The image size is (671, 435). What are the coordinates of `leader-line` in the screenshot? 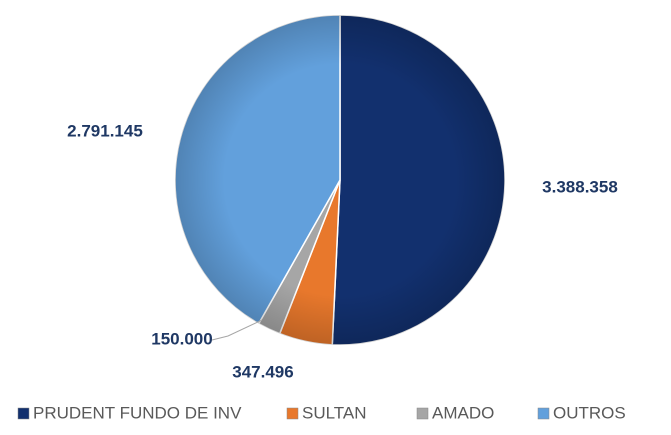 It's located at (237, 330).